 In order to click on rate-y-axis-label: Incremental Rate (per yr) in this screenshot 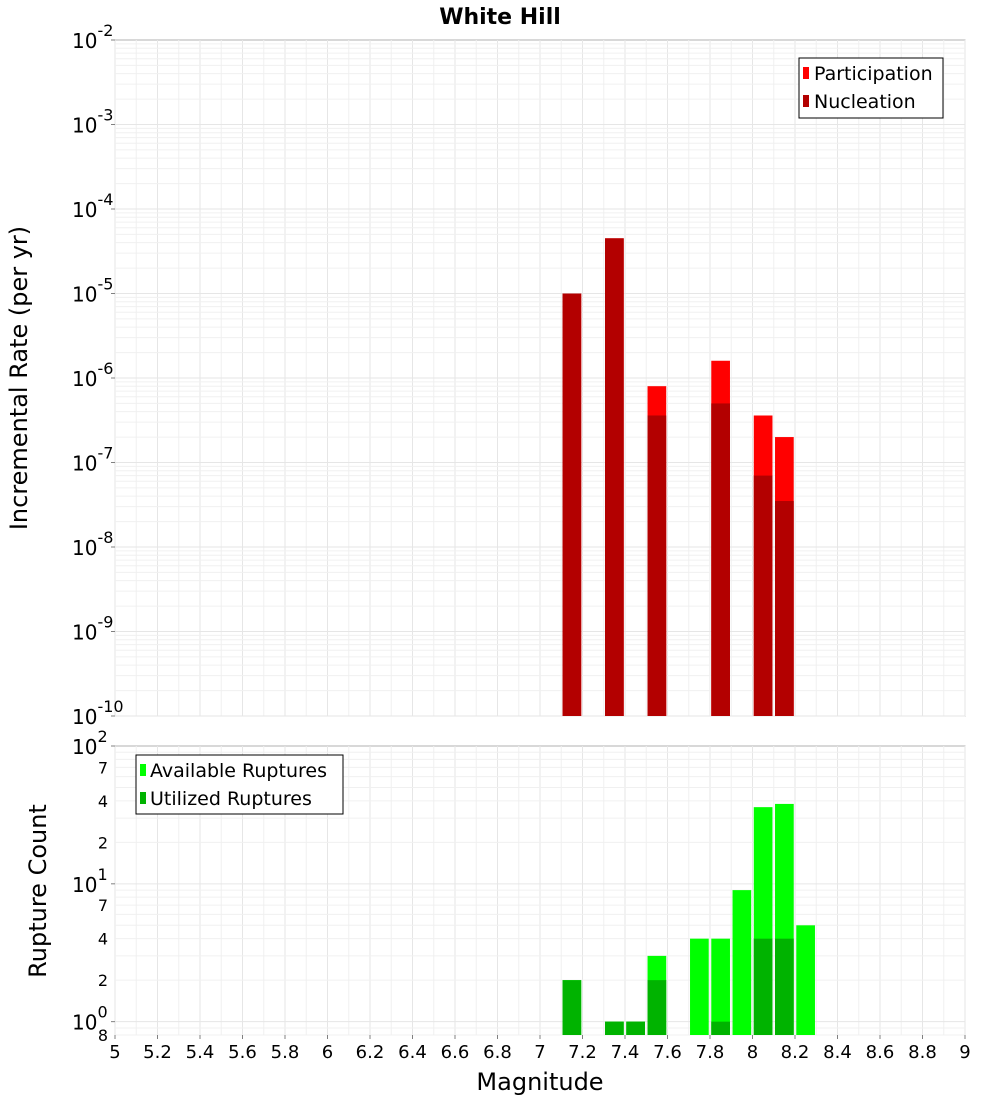, I will do `click(19, 378)`.